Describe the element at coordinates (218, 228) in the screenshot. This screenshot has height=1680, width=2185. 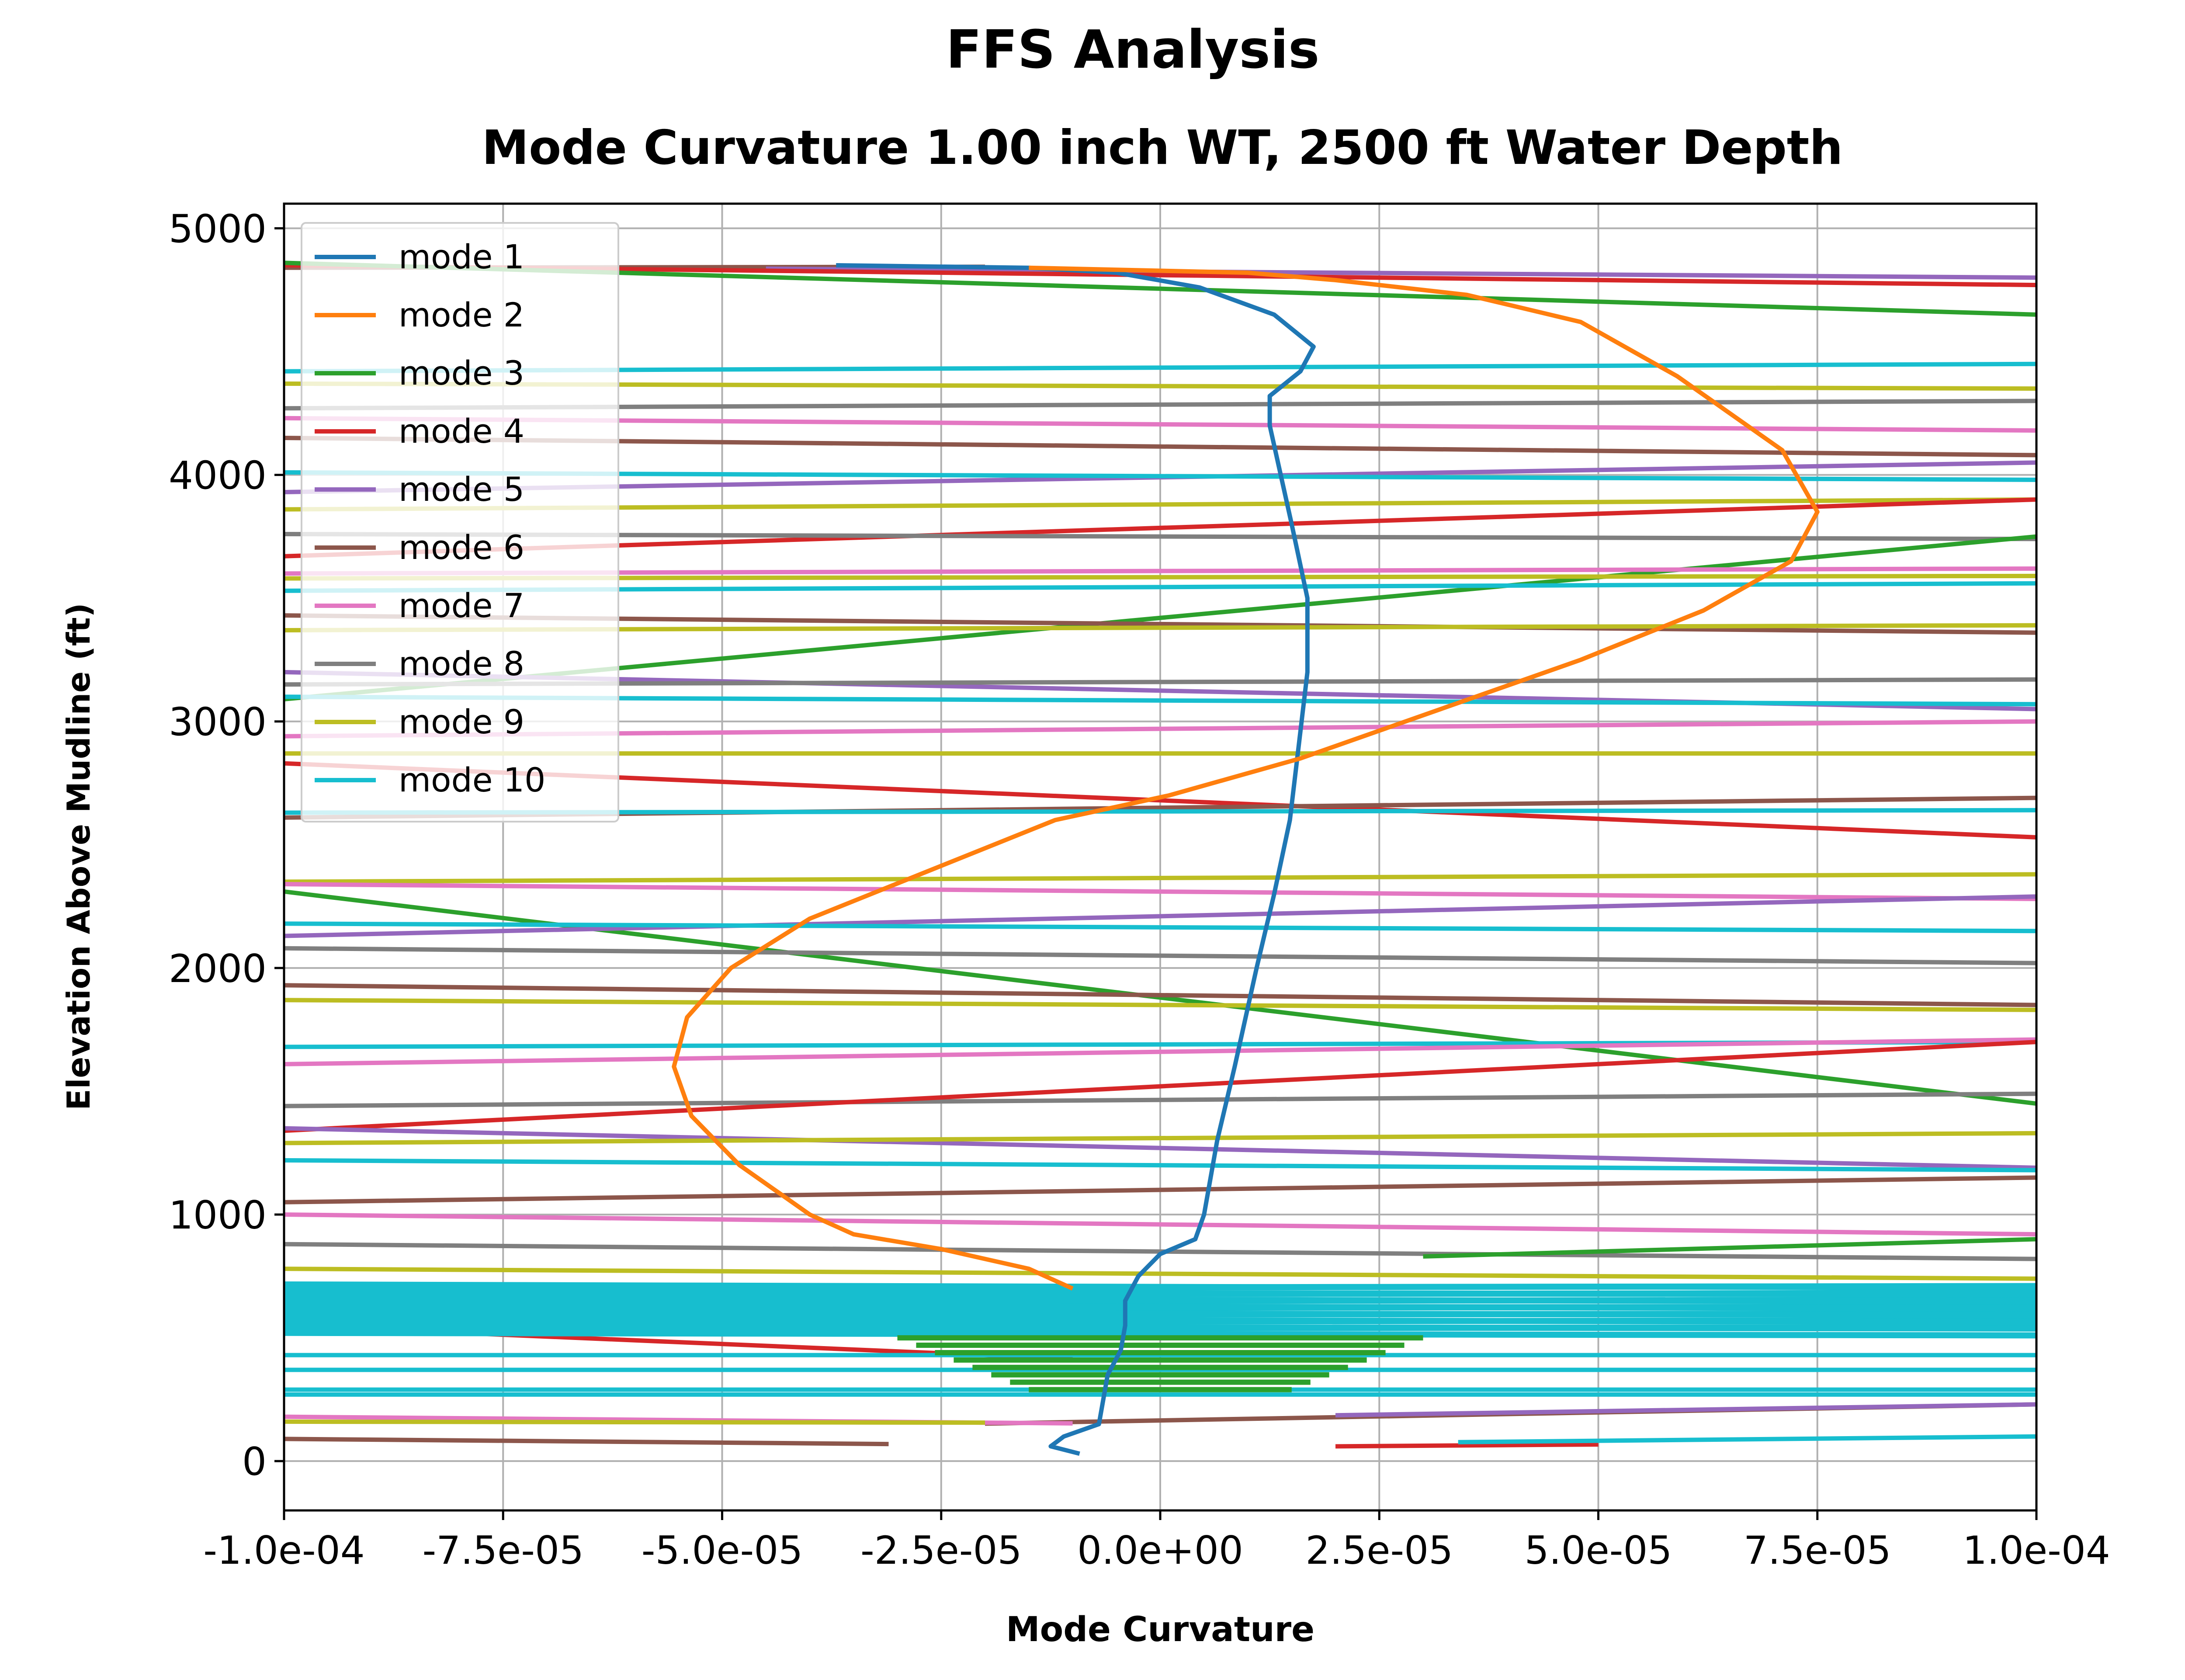
I see `y-tick-label: 5000` at that location.